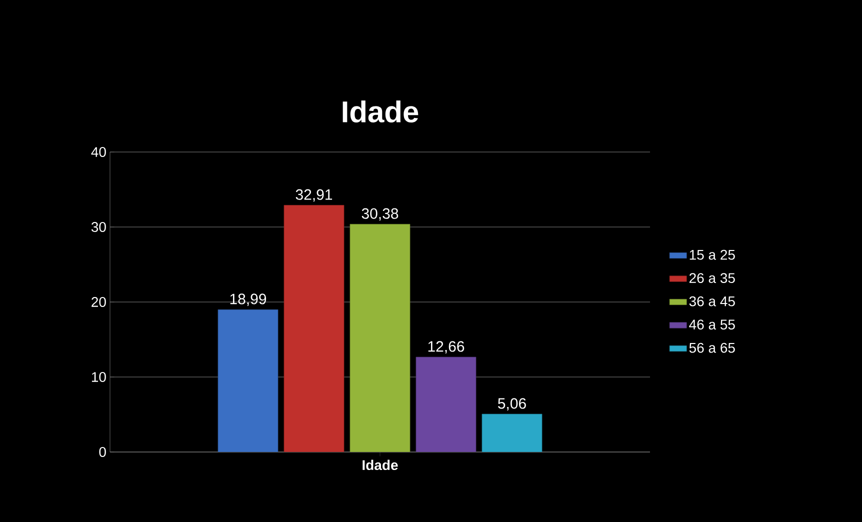  Describe the element at coordinates (380, 214) in the screenshot. I see `data-label: 30,38` at that location.